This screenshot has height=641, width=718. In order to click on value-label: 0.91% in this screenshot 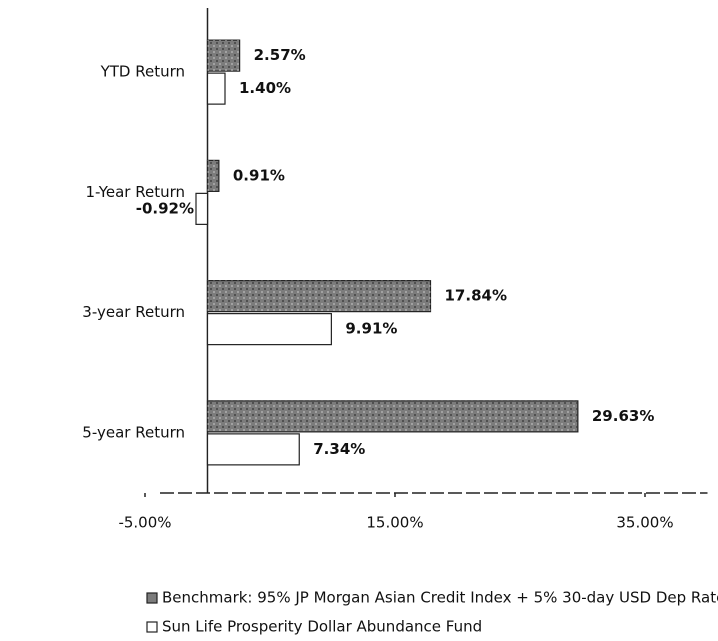, I will do `click(259, 175)`.